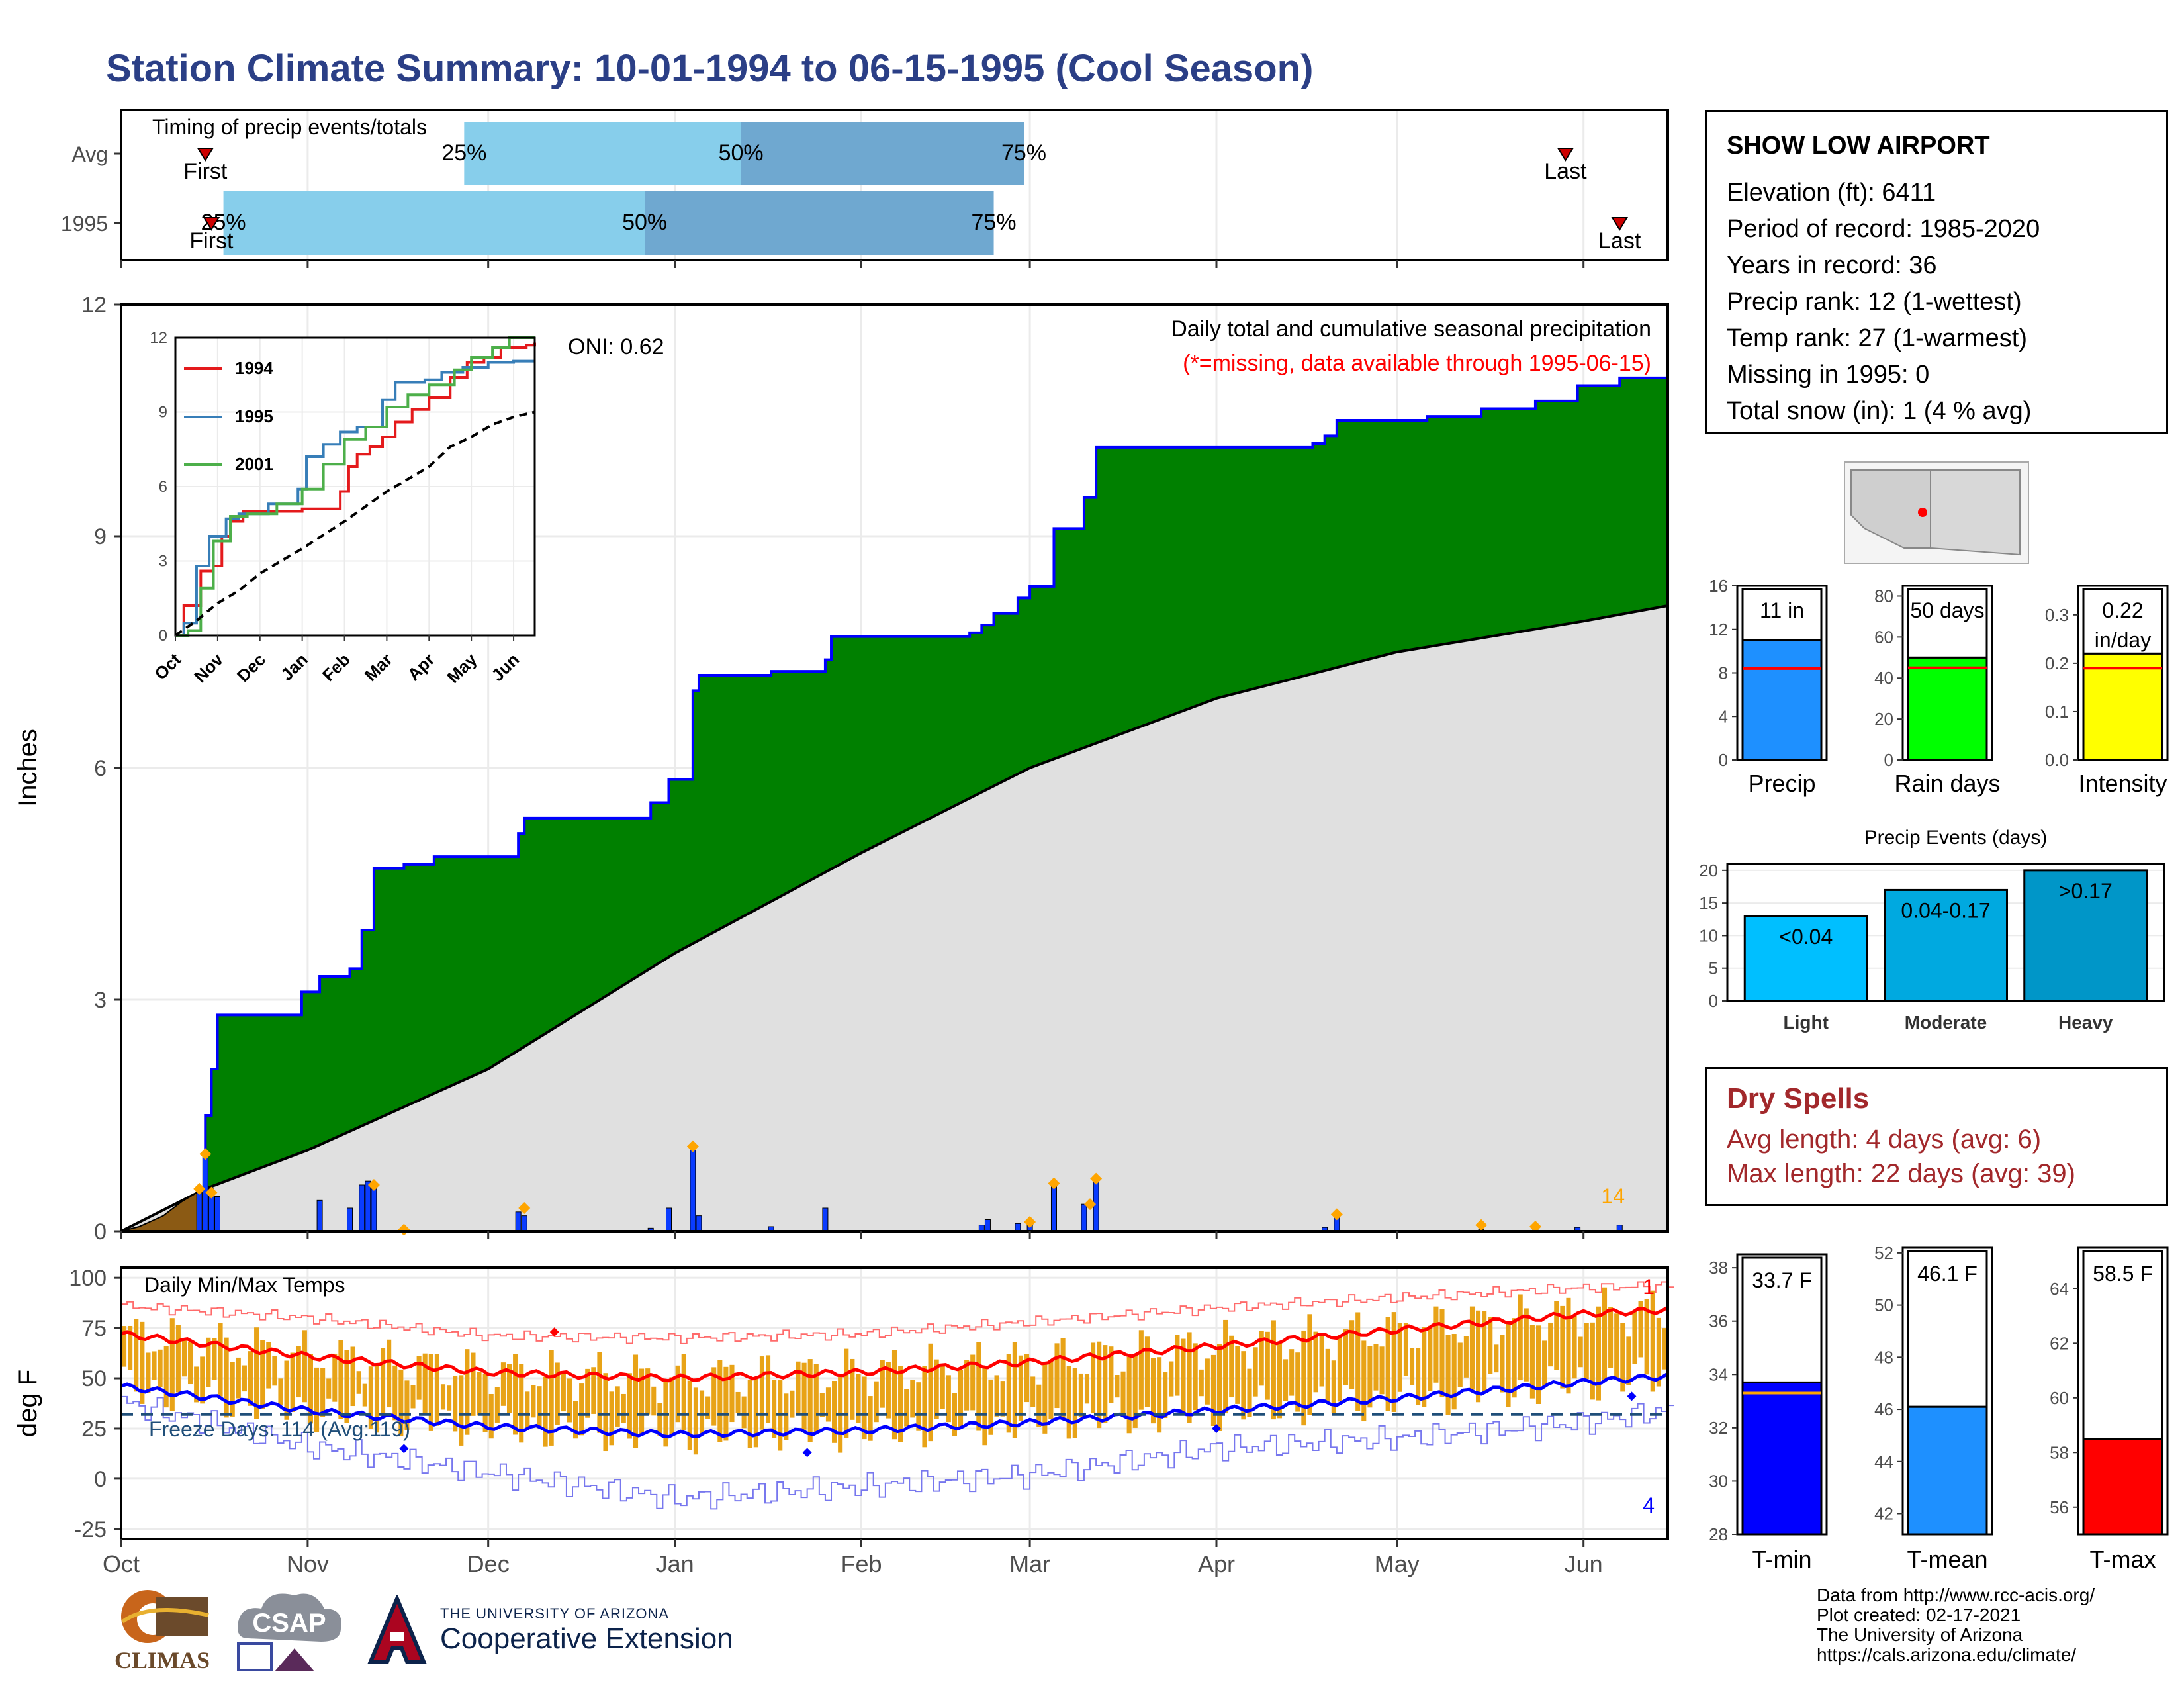 The height and width of the screenshot is (1688, 2184). I want to click on precip-events-bar-label: >0.17, so click(2086, 891).